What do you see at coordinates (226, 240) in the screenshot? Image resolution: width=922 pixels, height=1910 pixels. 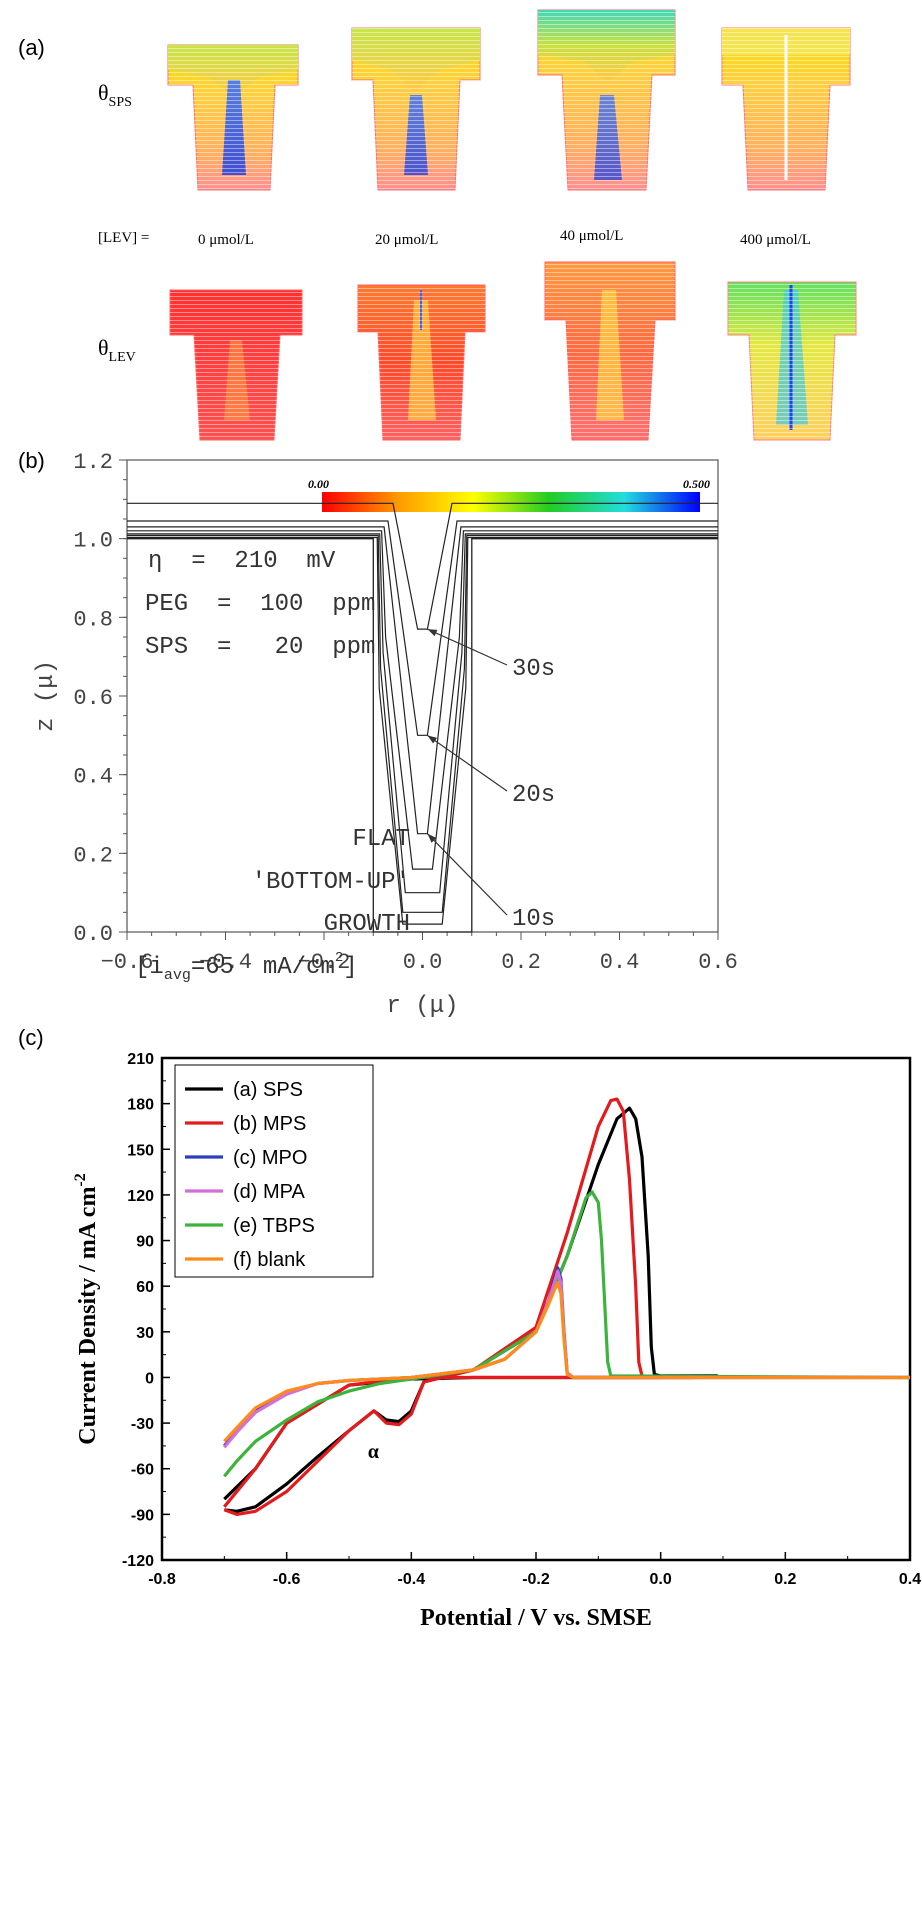 I see `conc-label-0: 0 μmol/L` at bounding box center [226, 240].